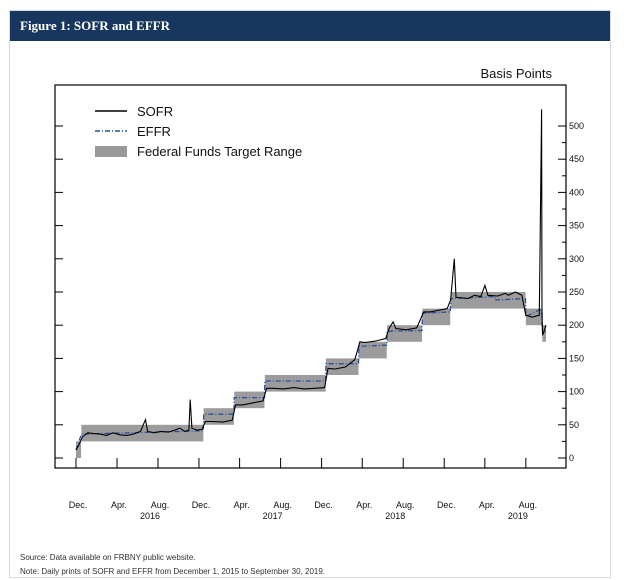 The width and height of the screenshot is (630, 580). Describe the element at coordinates (576, 192) in the screenshot. I see `y-tick-label: 400` at that location.